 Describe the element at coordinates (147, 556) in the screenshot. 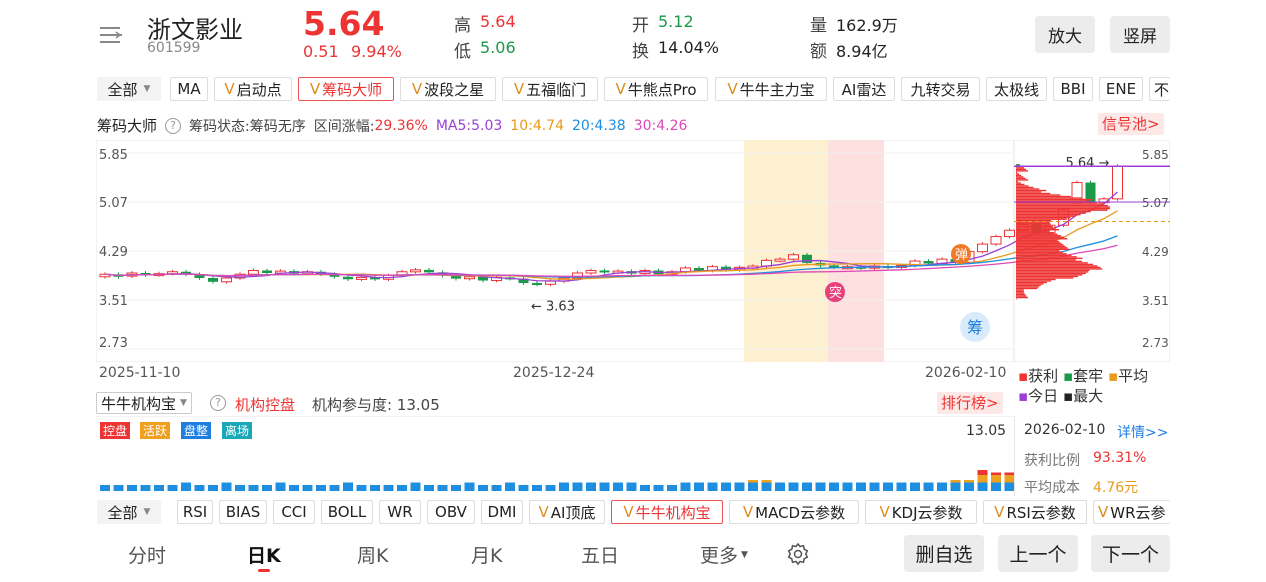

I see `tab-fenshi: 分时` at that location.